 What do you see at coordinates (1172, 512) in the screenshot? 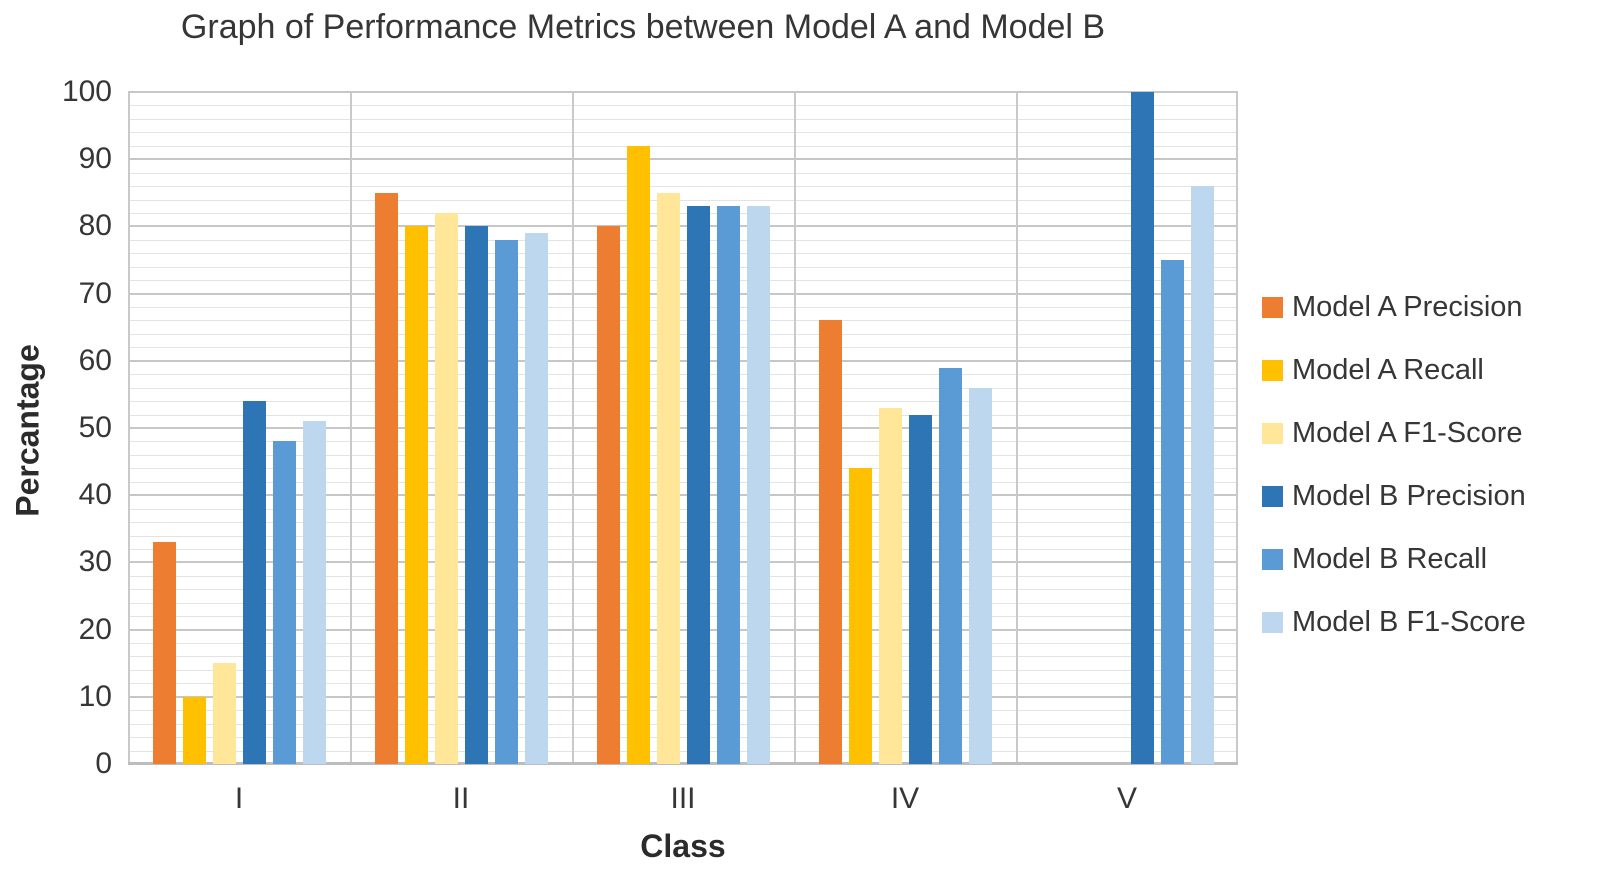
I see `bar-model-b-recall-class-V` at bounding box center [1172, 512].